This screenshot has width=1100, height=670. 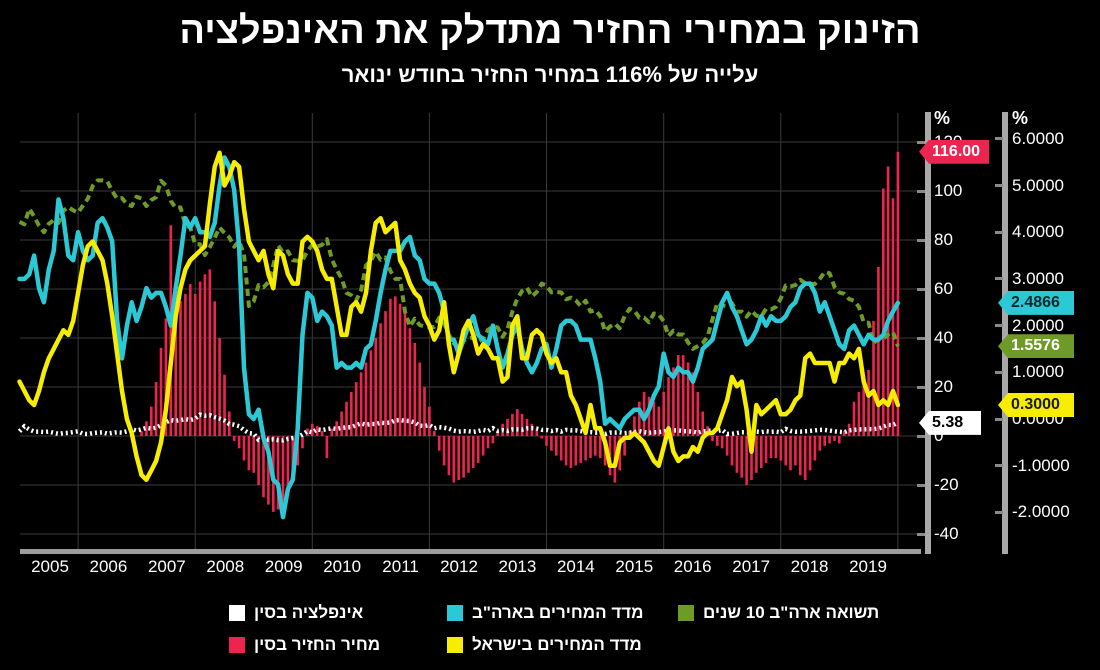 What do you see at coordinates (943, 288) in the screenshot?
I see `left-axis-tick: 60` at bounding box center [943, 288].